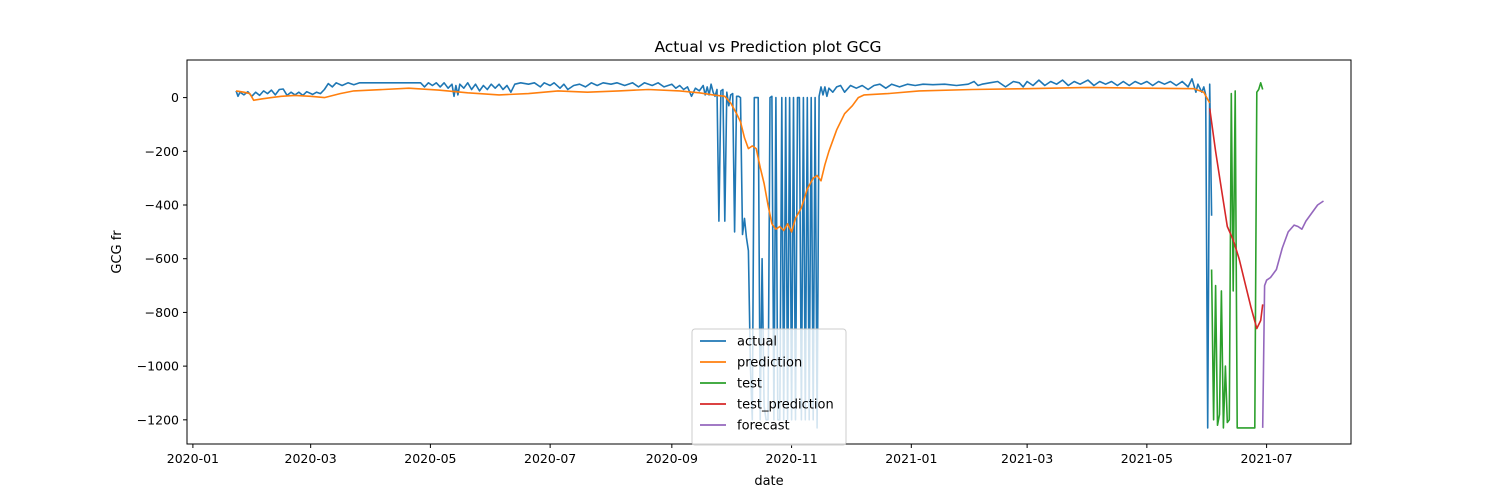  I want to click on x-tick-label: 2020-07, so click(550, 458).